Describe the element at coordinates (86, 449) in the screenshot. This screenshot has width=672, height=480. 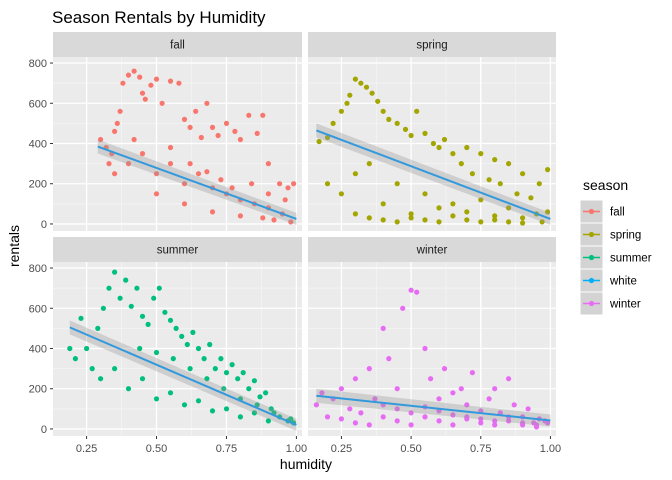
I see `x-tick-label: 0.25` at that location.